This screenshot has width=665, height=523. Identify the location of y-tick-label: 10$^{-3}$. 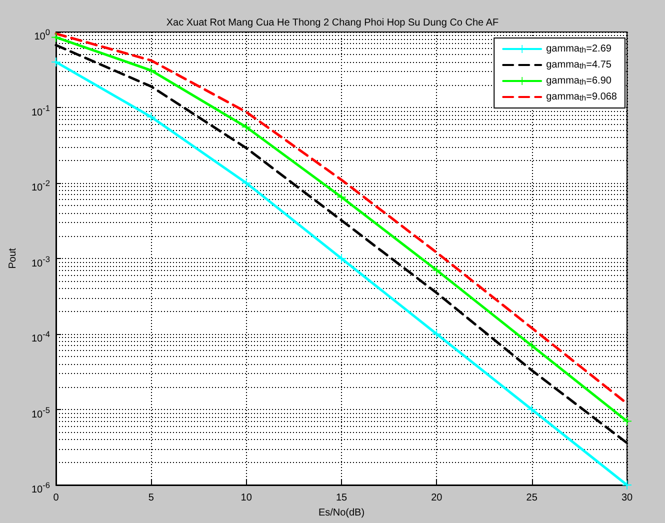
(40, 261).